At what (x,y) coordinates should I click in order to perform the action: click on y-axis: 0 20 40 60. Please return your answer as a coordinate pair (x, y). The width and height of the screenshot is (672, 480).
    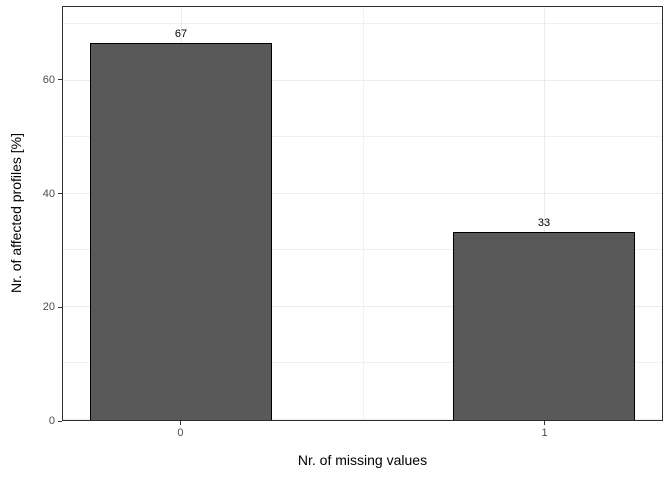
    Looking at the image, I should click on (31, 216).